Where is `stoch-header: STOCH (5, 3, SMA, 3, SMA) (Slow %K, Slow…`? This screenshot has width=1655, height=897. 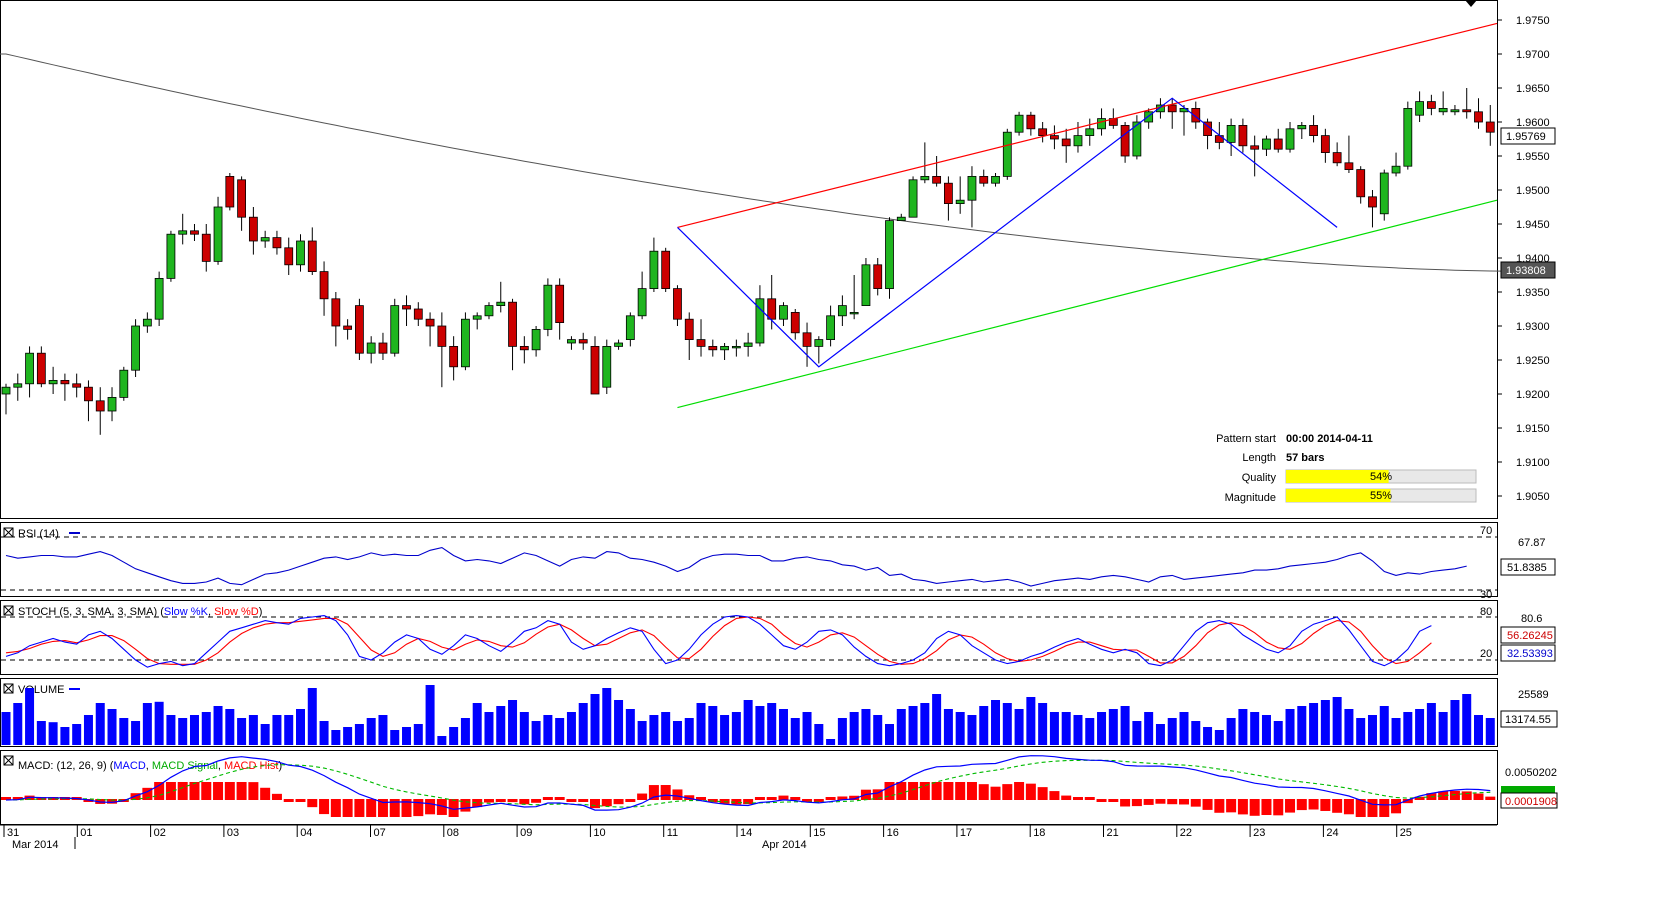 stoch-header: STOCH (5, 3, SMA, 3, SMA) (Slow %K, Slow… is located at coordinates (132, 611).